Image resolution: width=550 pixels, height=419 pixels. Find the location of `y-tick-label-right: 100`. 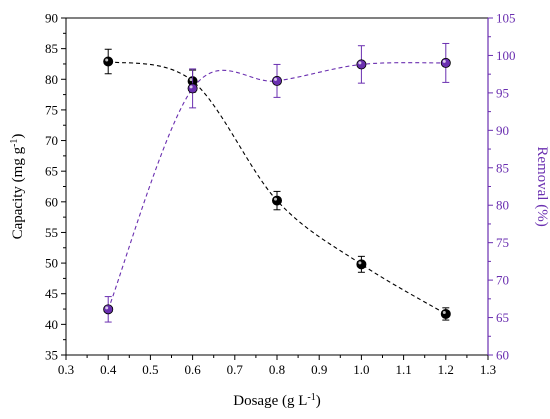

y-tick-label-right: 100 is located at coordinates (506, 55).